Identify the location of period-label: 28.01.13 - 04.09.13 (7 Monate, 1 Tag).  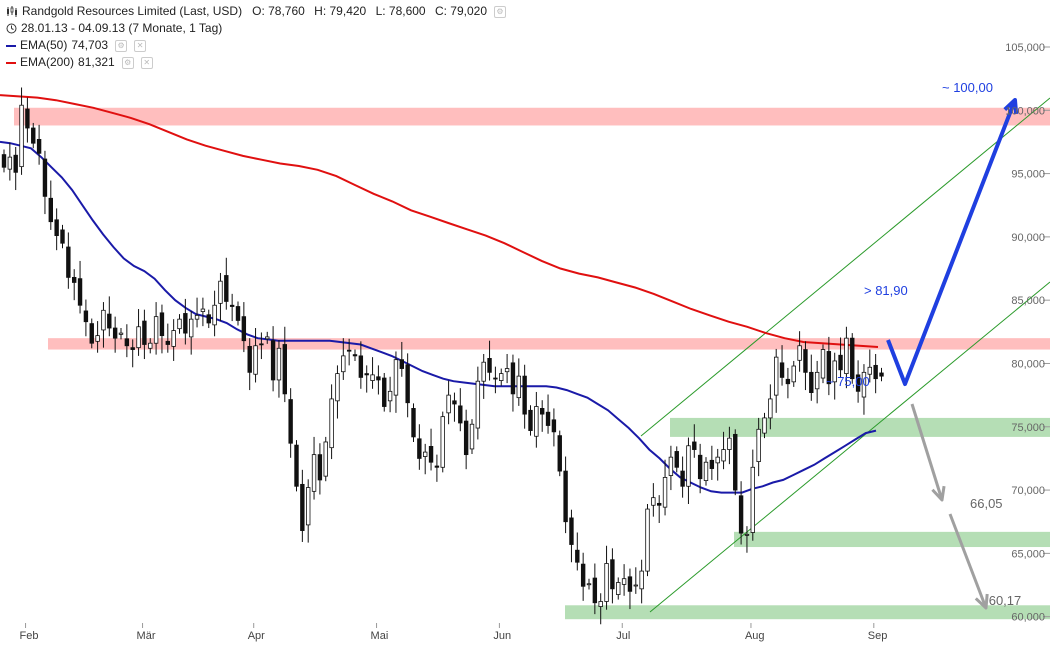
(122, 28).